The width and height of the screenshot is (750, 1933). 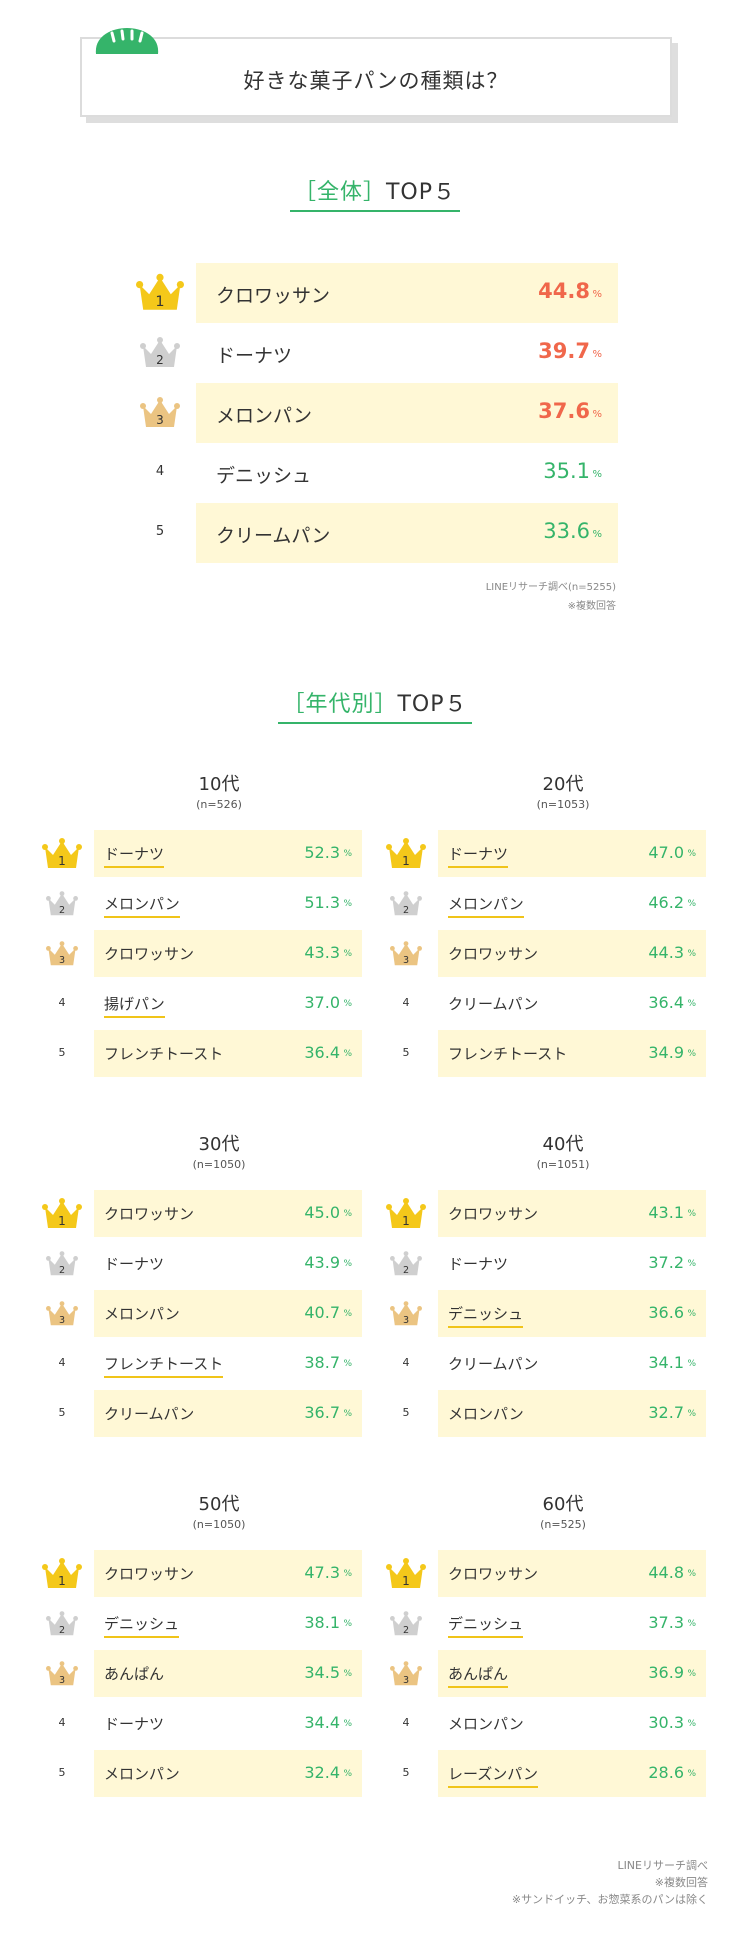 What do you see at coordinates (228, 1003) in the screenshot?
I see `age-row-4: 揚げパン 37.0%` at bounding box center [228, 1003].